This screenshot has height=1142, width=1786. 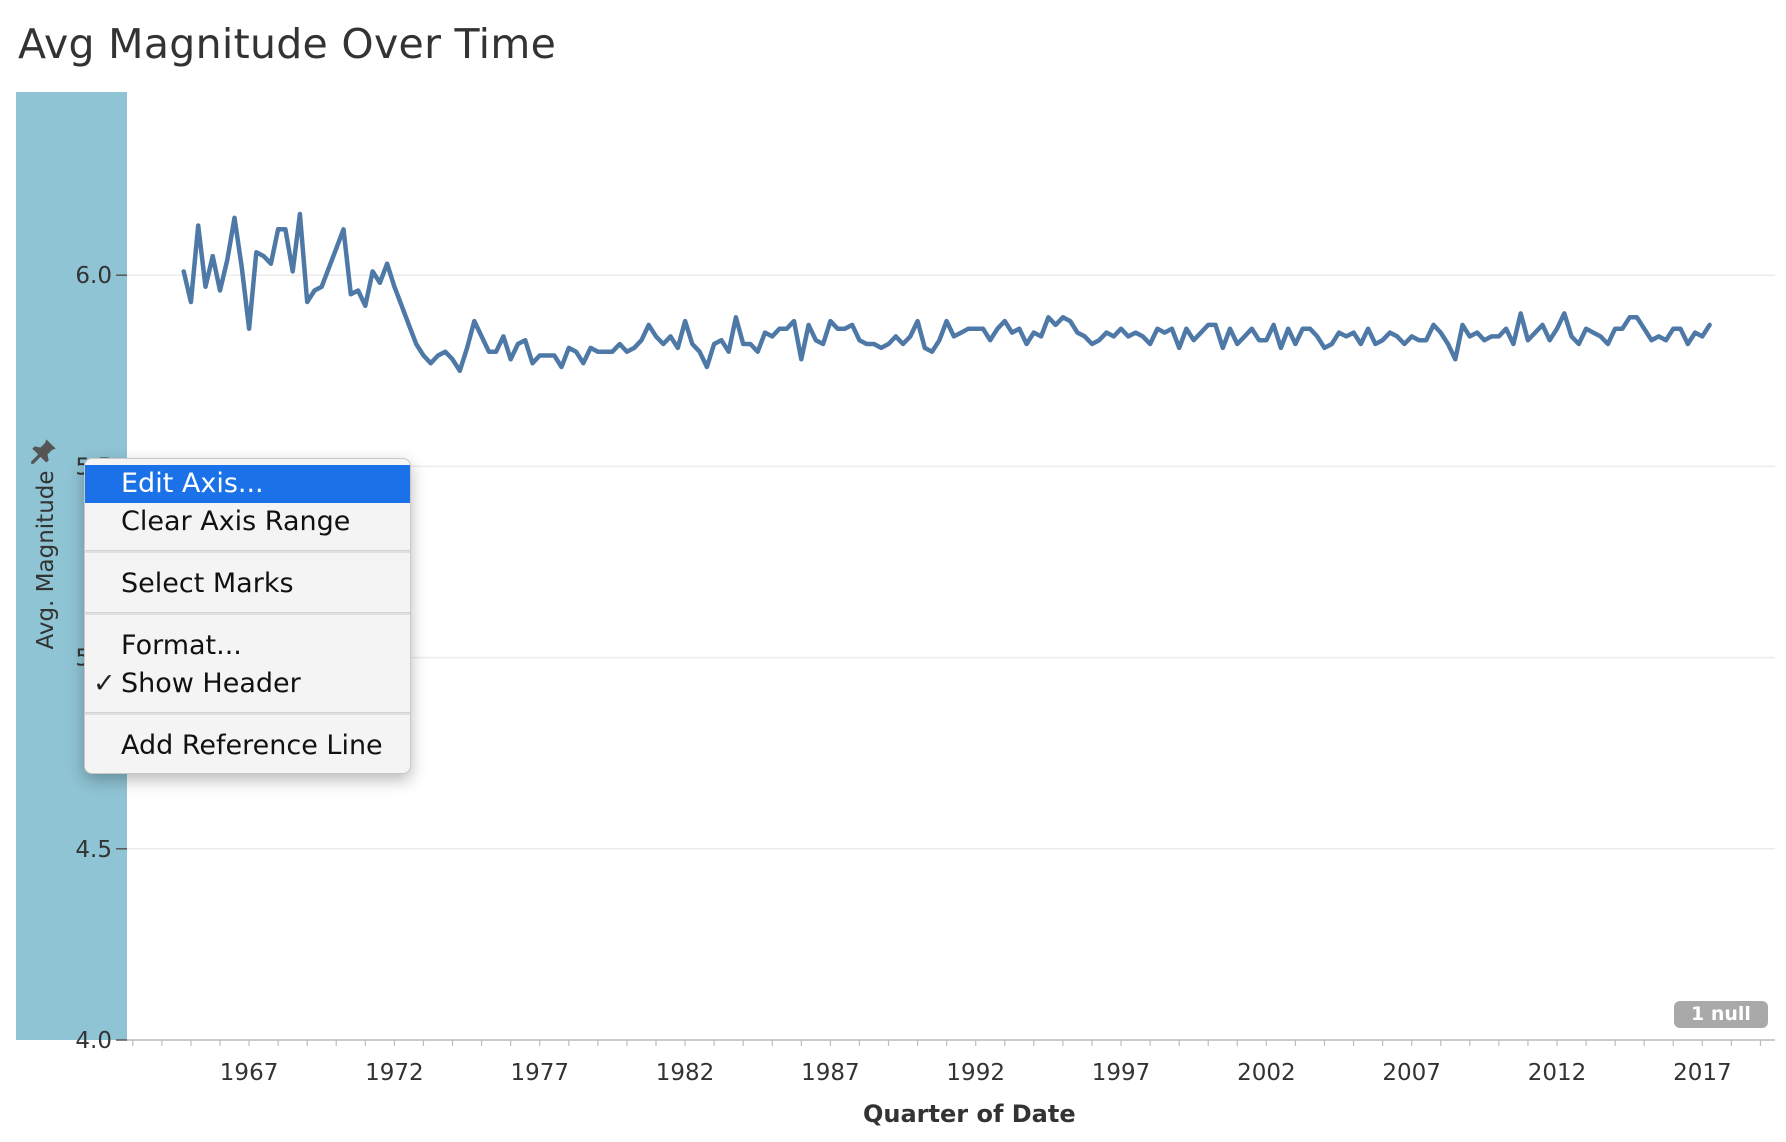 I want to click on series-line, so click(x=946, y=292).